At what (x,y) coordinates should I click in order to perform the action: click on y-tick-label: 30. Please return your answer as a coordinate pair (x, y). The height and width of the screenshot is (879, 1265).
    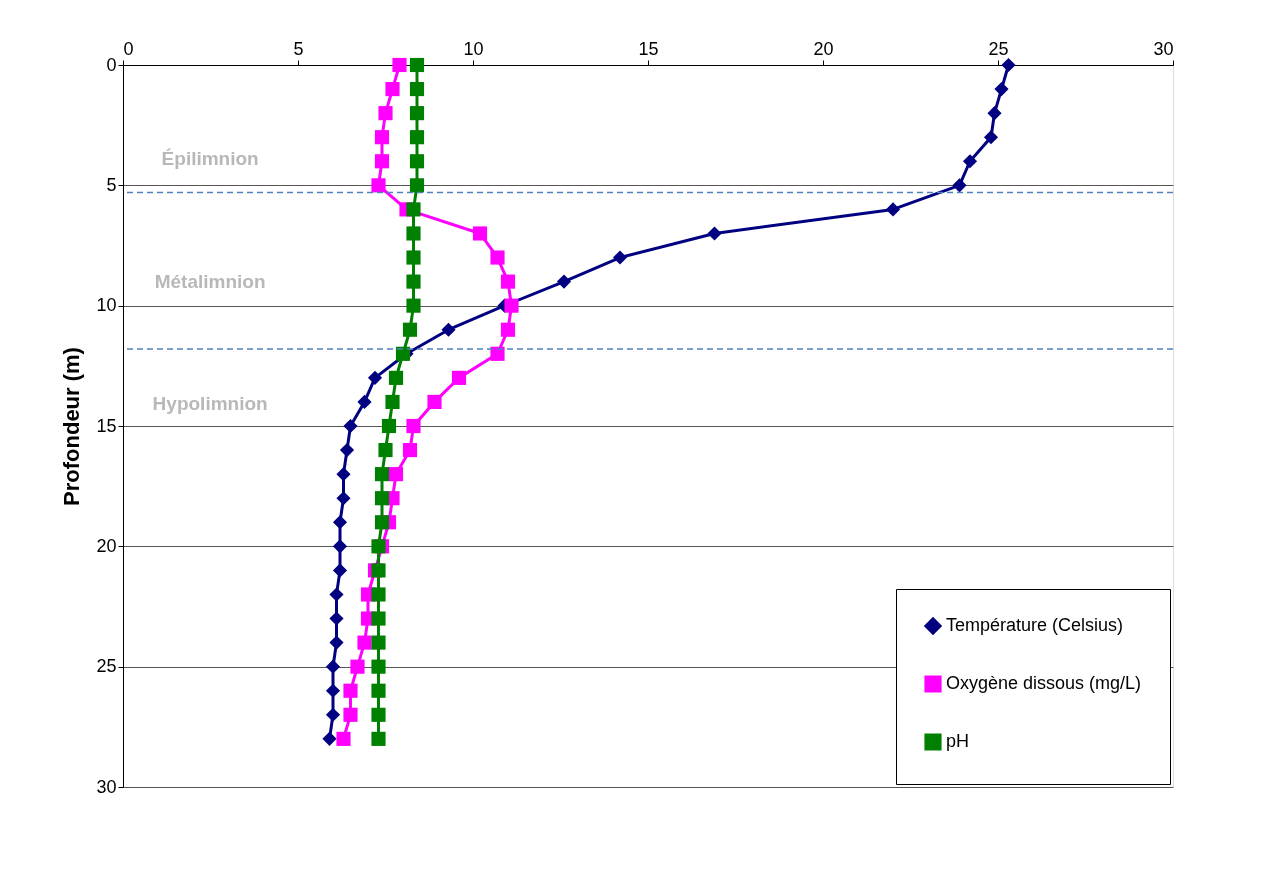
    Looking at the image, I should click on (106, 786).